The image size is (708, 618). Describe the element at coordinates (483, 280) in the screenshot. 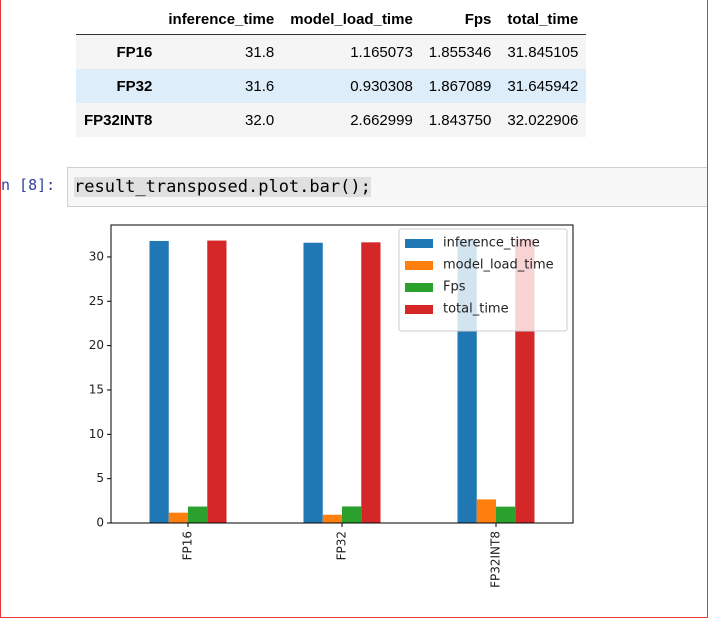

I see `legend-box` at that location.